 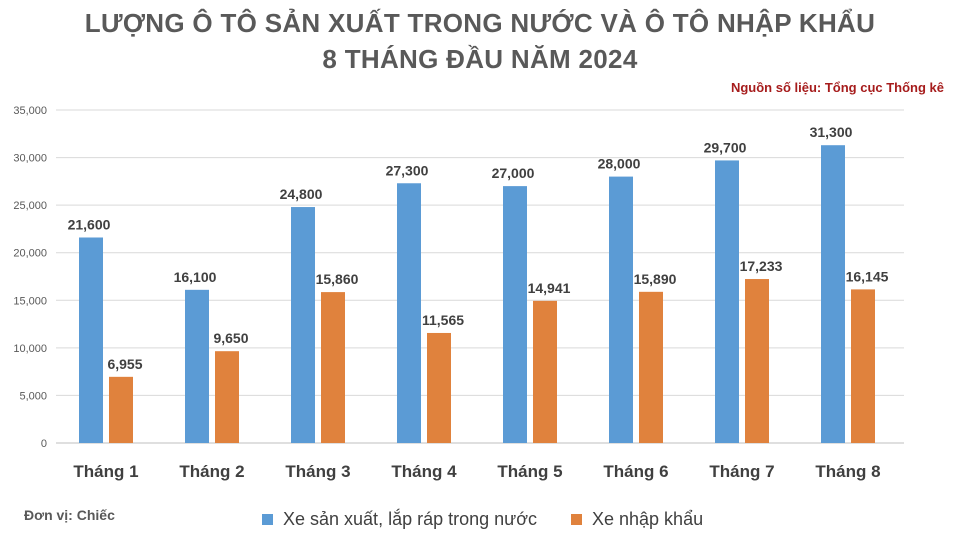 What do you see at coordinates (847, 471) in the screenshot?
I see `x-category-label: Tháng 8` at bounding box center [847, 471].